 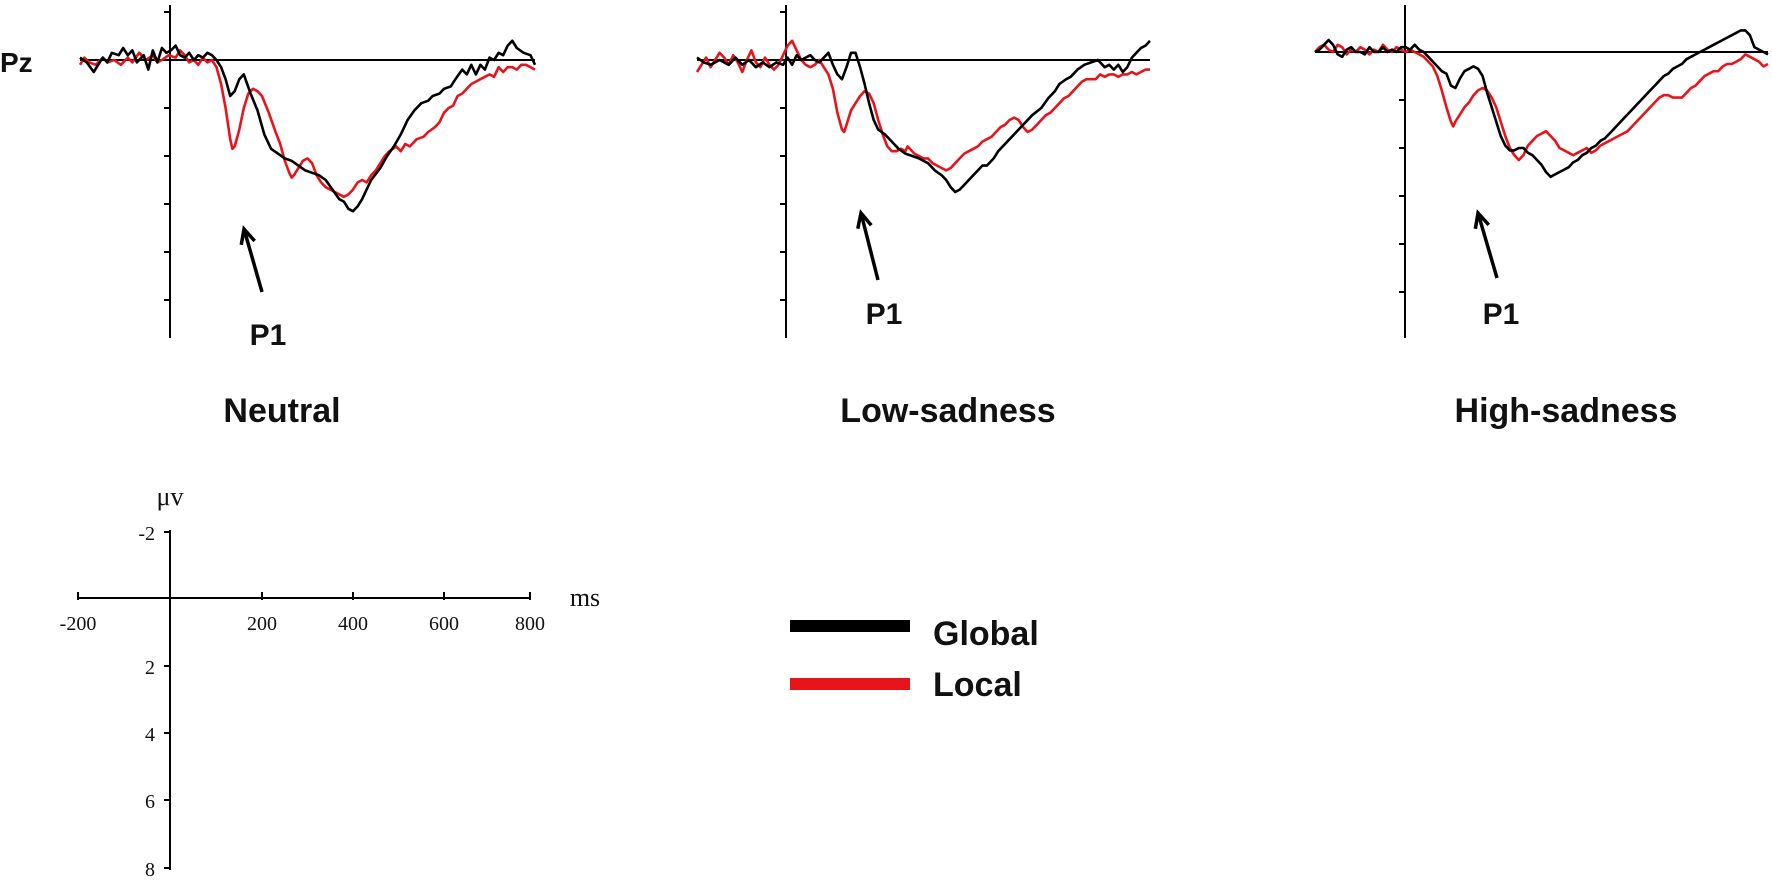 I want to click on scale-key: μv ms -200 200 400 600 800 -2 2 4 6 8, so click(x=330, y=681).